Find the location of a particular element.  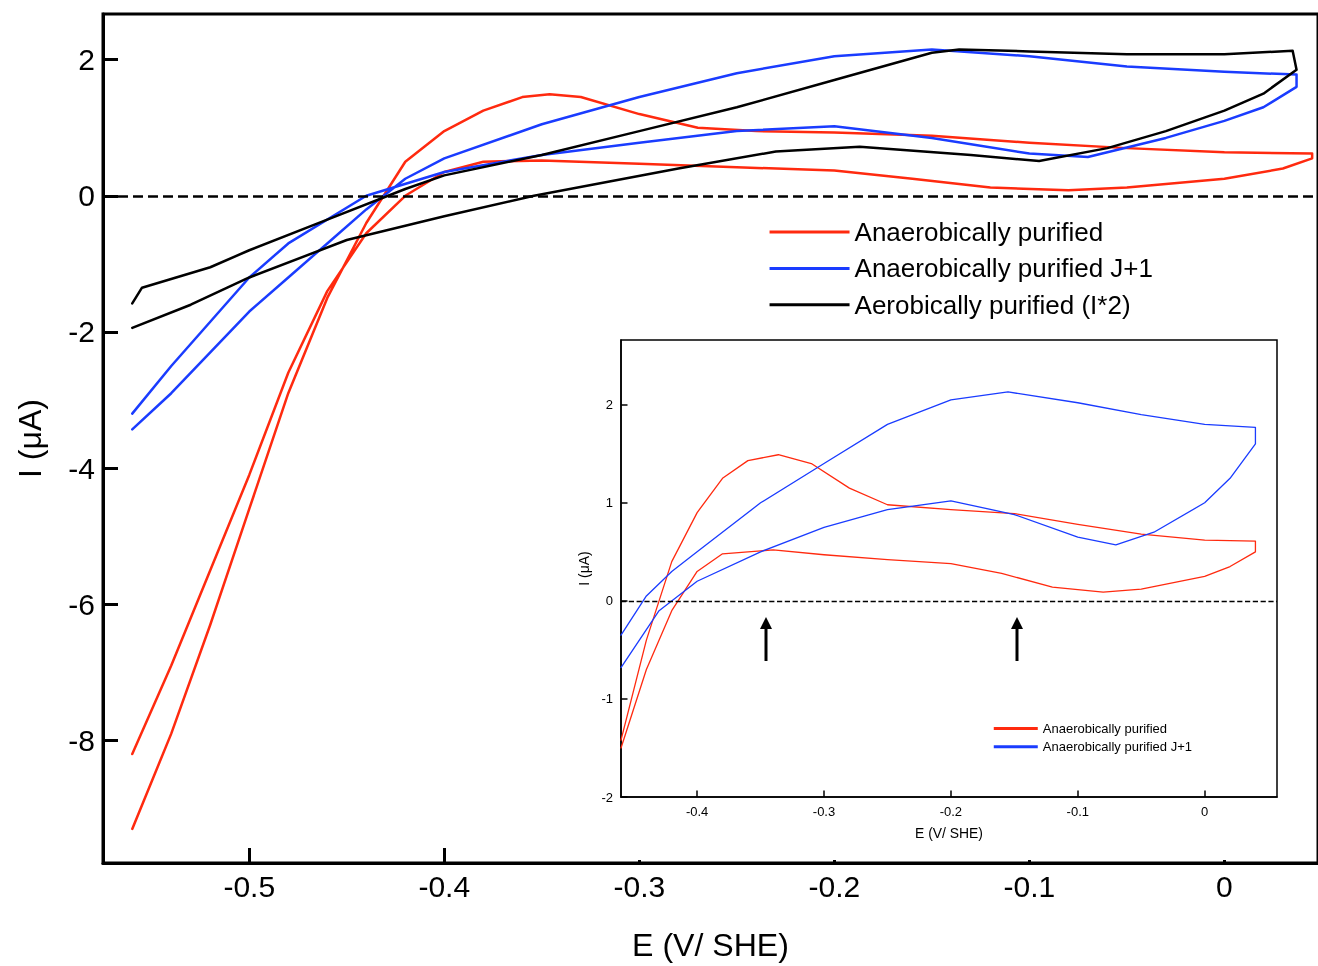

y-tick-label: -6 is located at coordinates (81, 604).